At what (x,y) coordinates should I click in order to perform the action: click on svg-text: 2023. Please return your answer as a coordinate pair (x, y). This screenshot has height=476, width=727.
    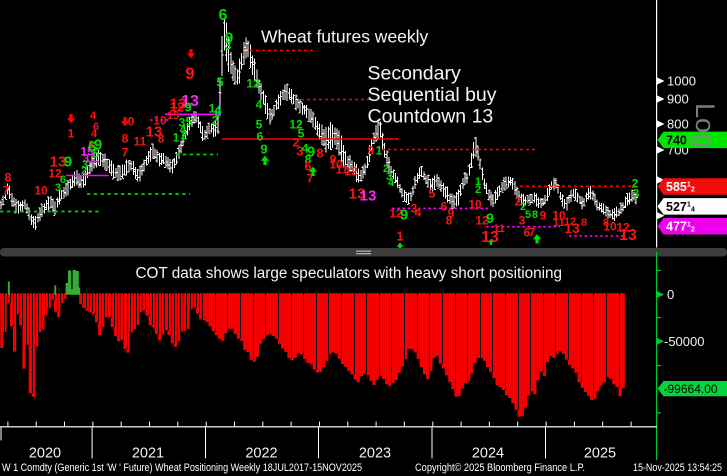
    Looking at the image, I should click on (375, 454).